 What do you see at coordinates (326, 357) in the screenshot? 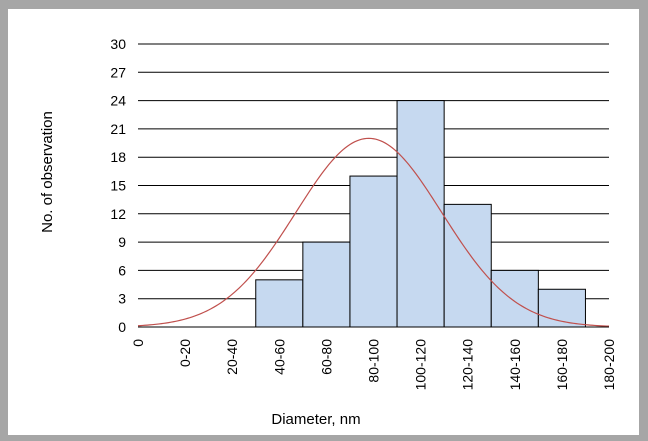
I see `x-tick-label: 60-80` at bounding box center [326, 357].